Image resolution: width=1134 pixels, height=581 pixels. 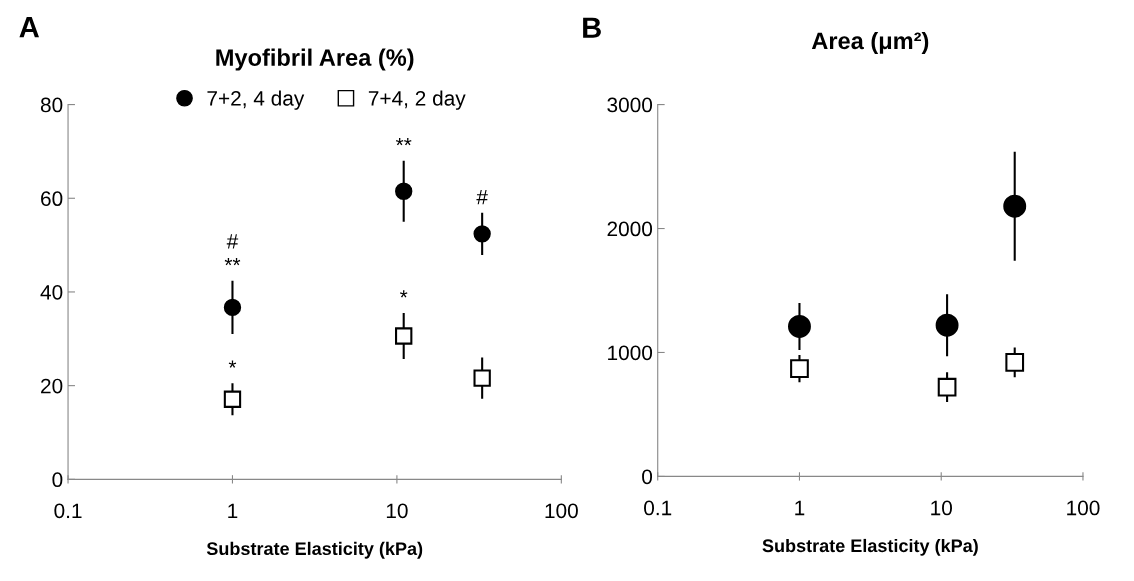 What do you see at coordinates (592, 27) in the screenshot?
I see `text: B` at bounding box center [592, 27].